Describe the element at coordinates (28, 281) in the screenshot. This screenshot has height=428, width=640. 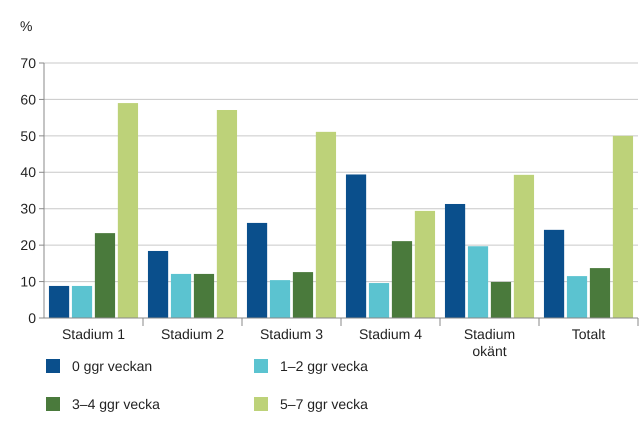
I see `y-tick-label: 10` at that location.